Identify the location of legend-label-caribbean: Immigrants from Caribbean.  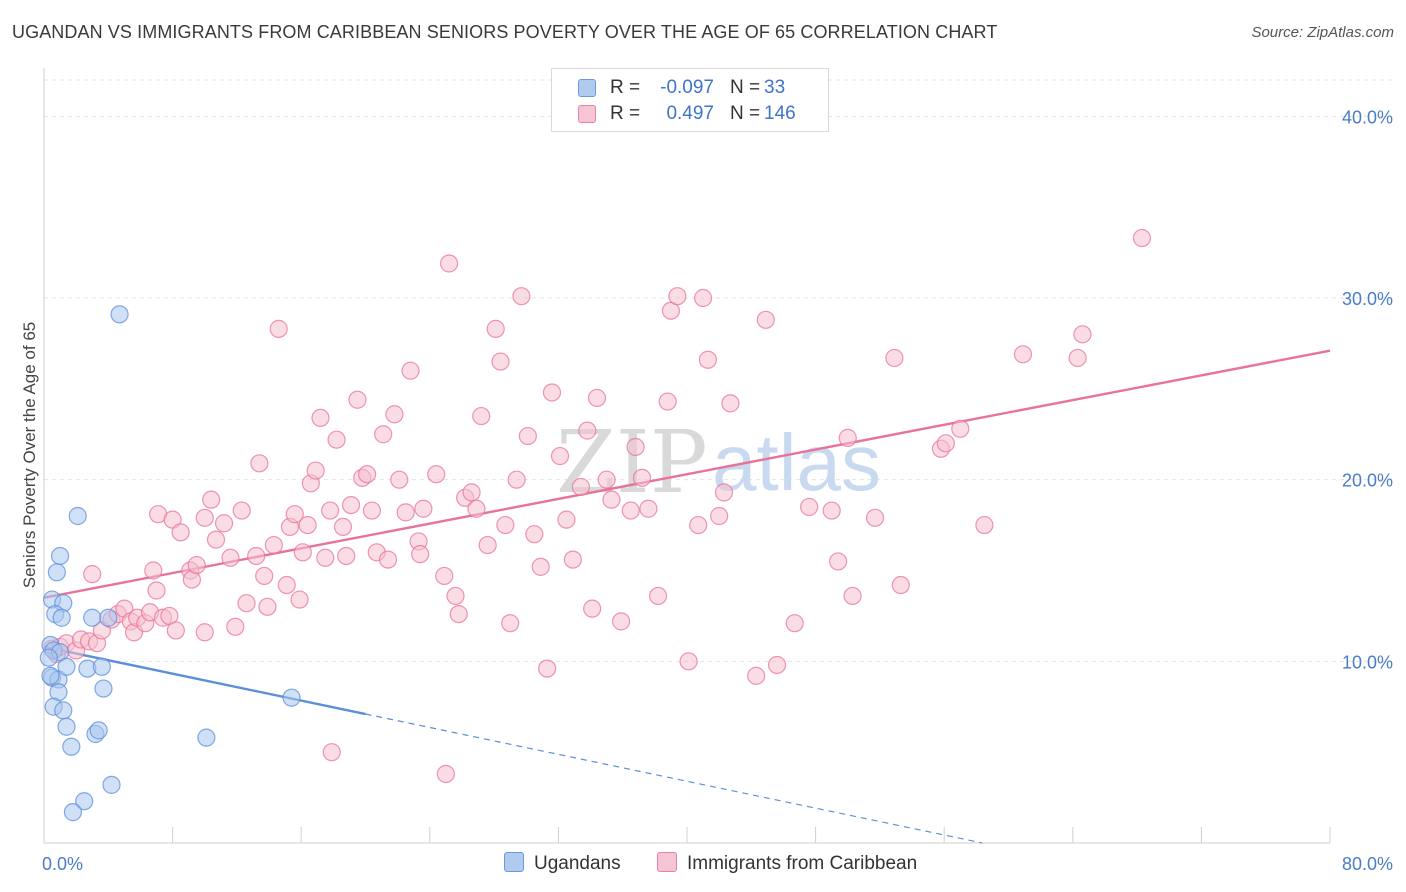
(802, 863).